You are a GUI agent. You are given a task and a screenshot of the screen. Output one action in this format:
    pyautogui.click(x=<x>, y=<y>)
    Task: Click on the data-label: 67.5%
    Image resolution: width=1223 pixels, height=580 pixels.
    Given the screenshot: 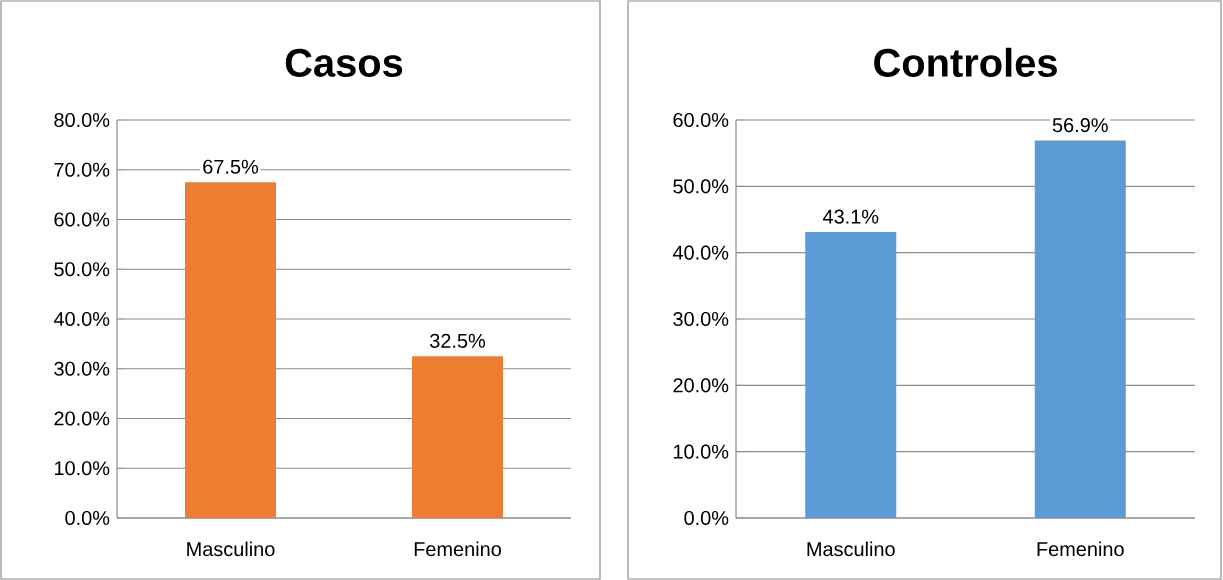 What is the action you would take?
    pyautogui.click(x=231, y=166)
    